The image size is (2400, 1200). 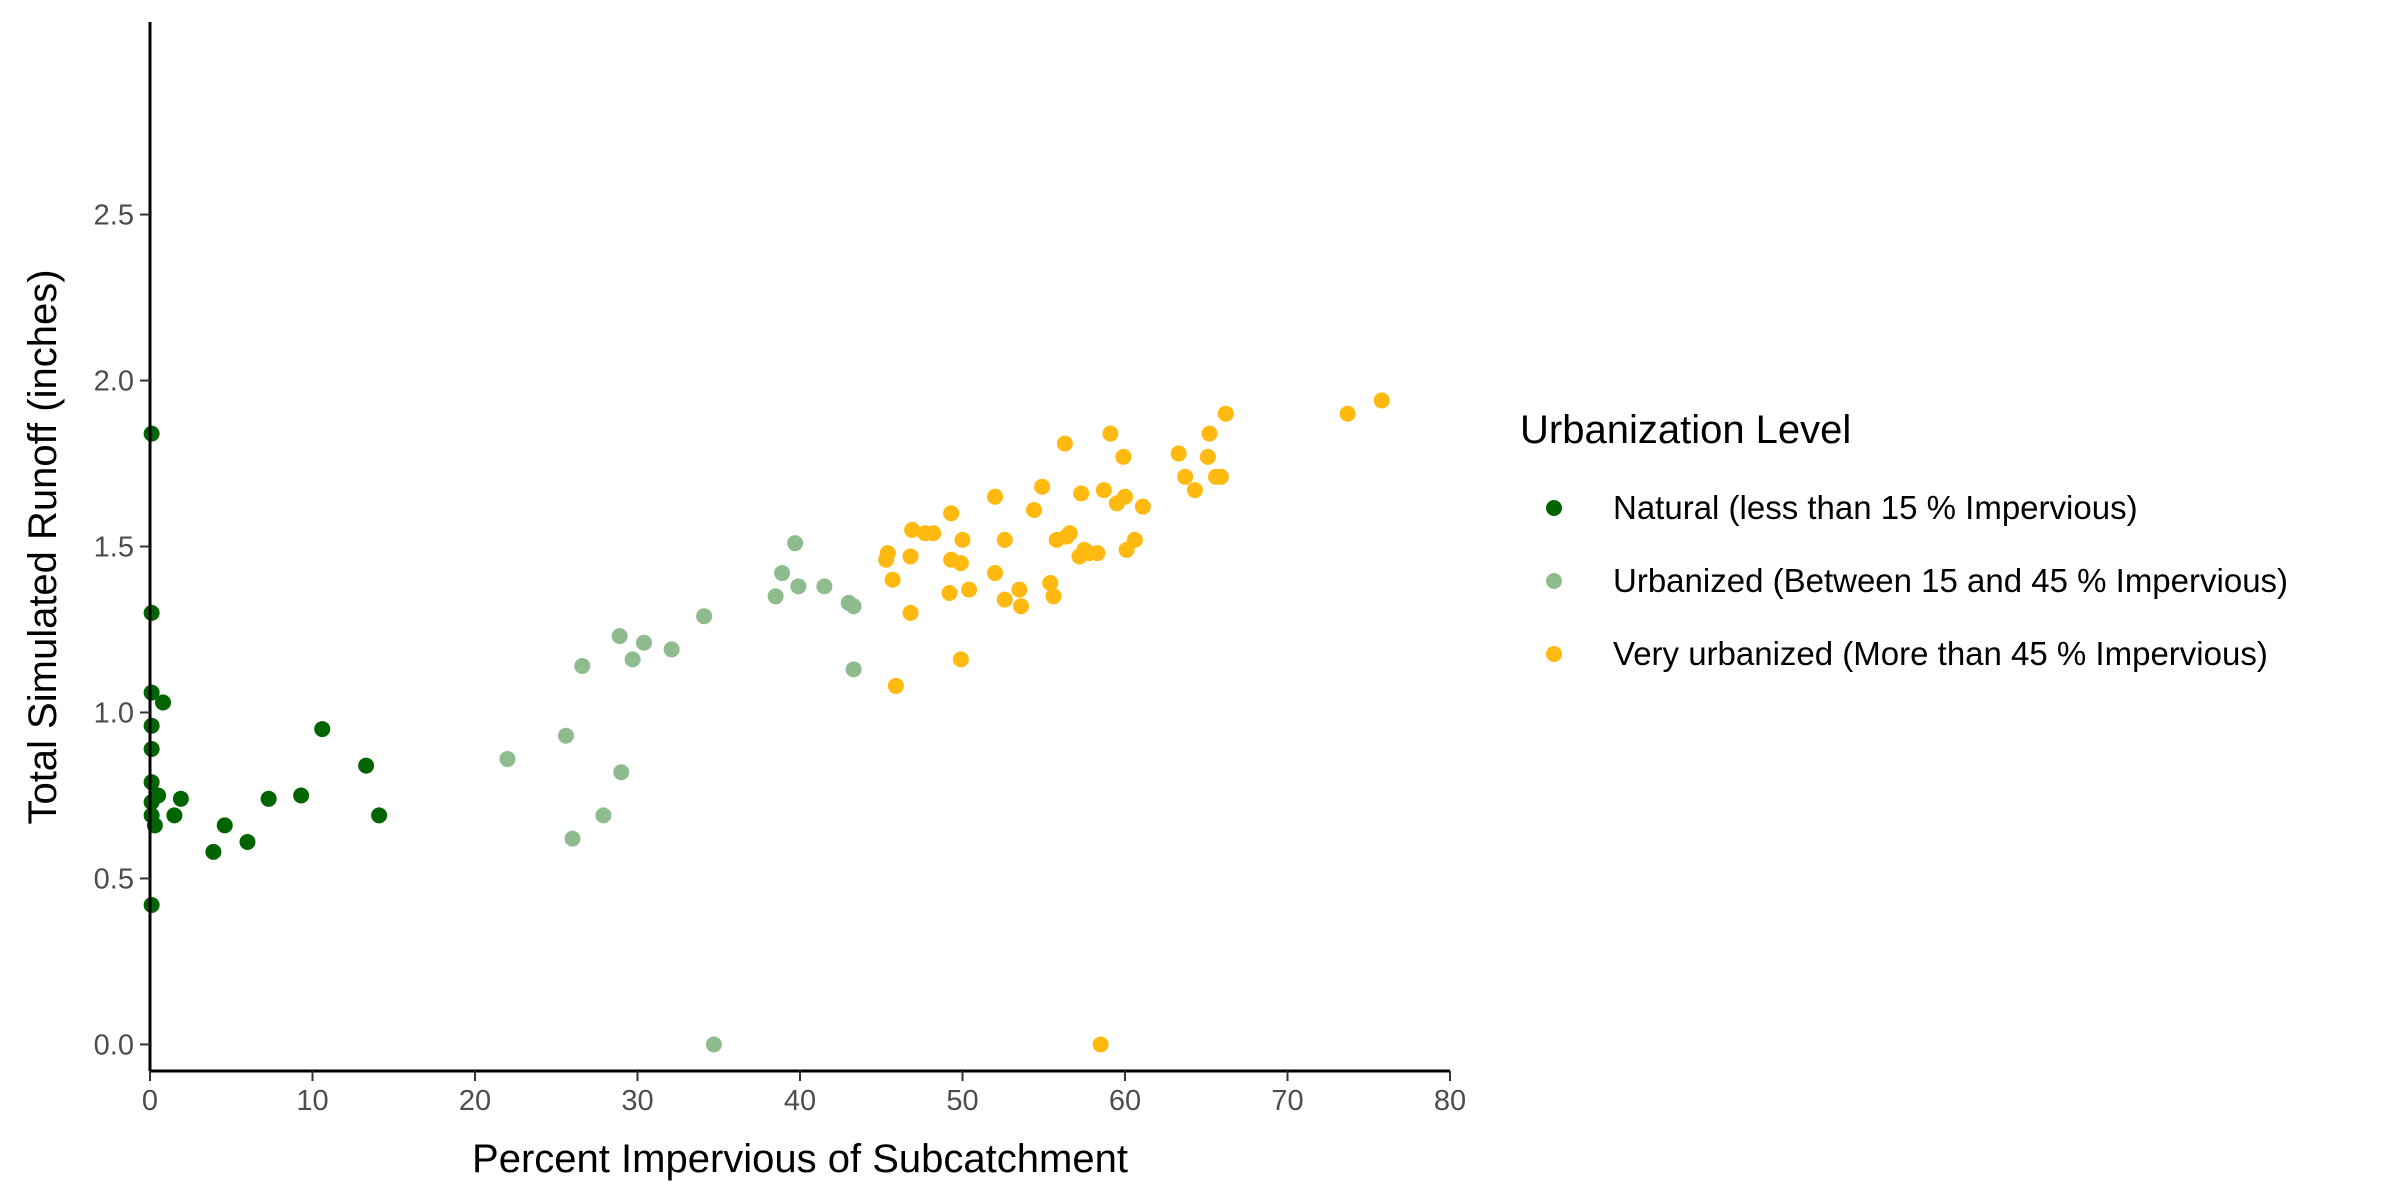 I want to click on y-tick-label: 0.5, so click(x=114, y=879).